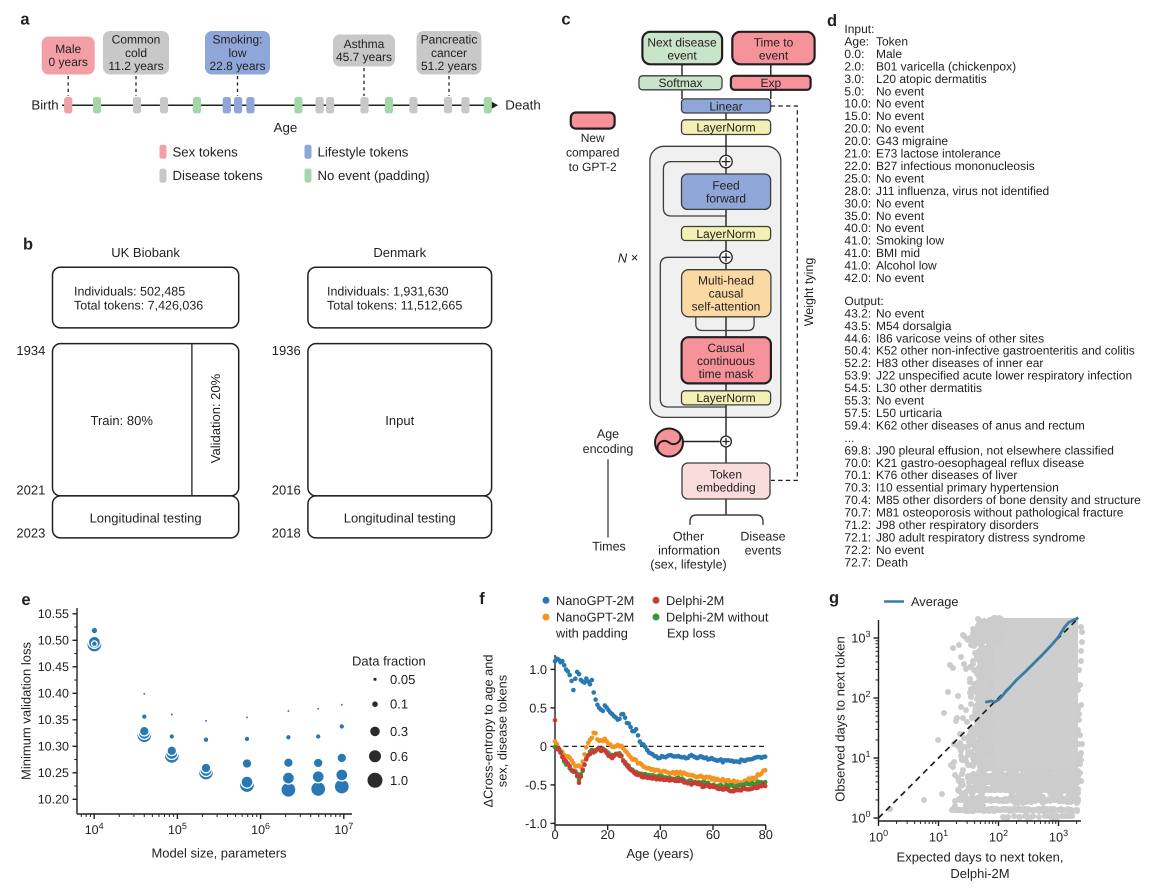 Image resolution: width=1173 pixels, height=892 pixels. I want to click on svg-text: 11.2 years, so click(135, 66).